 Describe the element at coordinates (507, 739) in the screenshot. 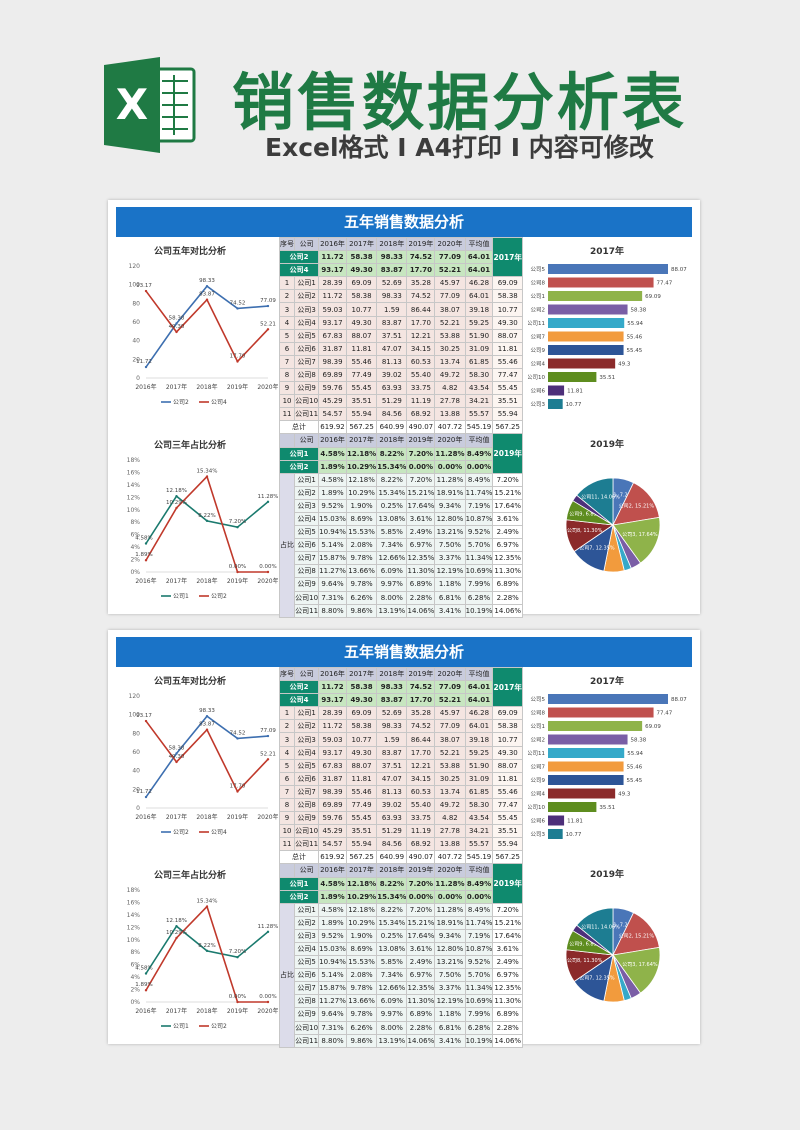

I see `table-cell: 10.77` at that location.